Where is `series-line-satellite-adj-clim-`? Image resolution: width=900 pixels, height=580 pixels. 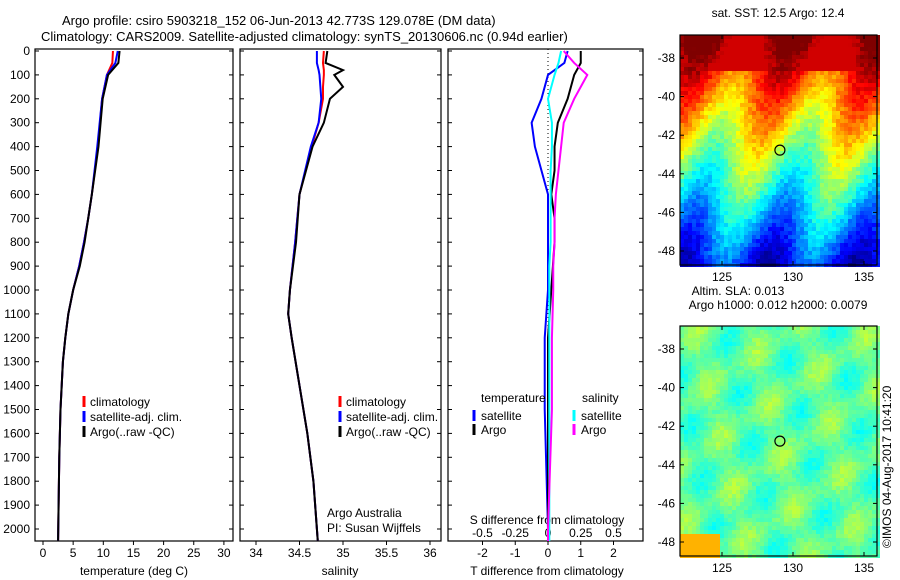 series-line-satellite-adj-clim- is located at coordinates (305, 296).